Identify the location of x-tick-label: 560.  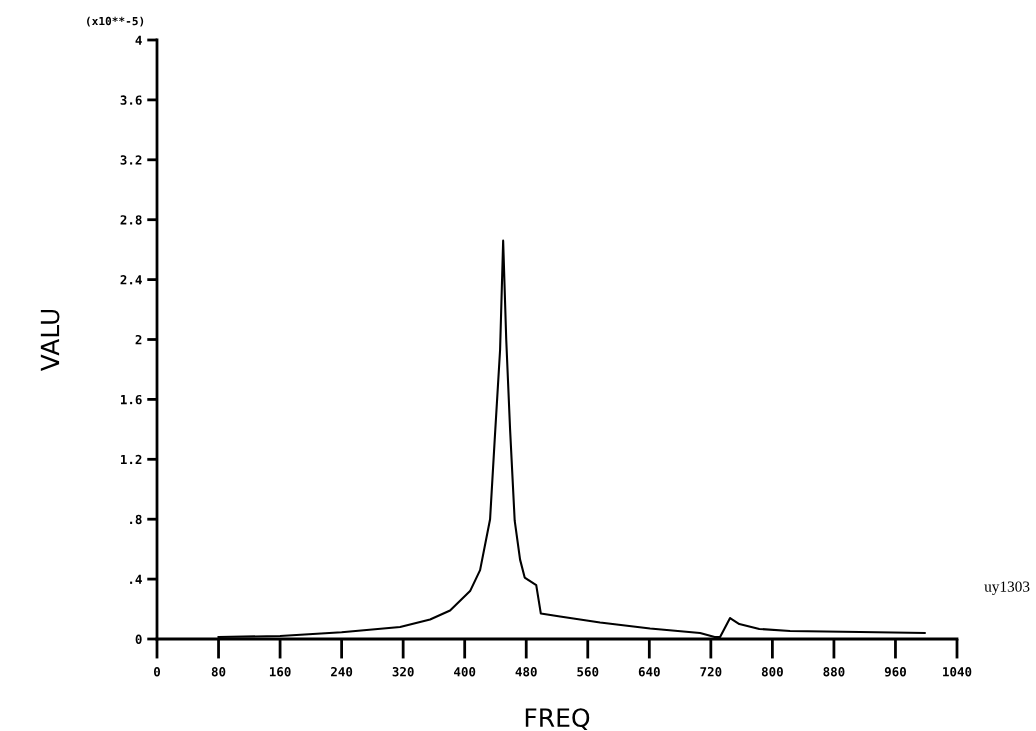
(588, 672).